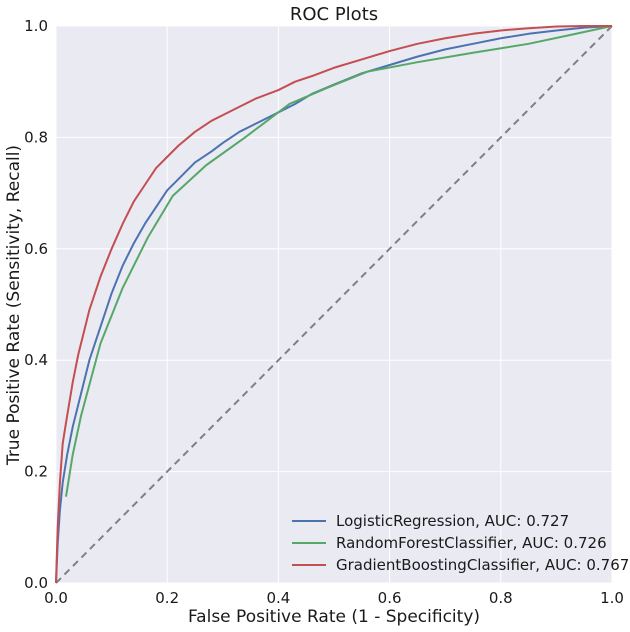 The height and width of the screenshot is (632, 630). Describe the element at coordinates (36, 137) in the screenshot. I see `y-tick-label: 0.8` at that location.